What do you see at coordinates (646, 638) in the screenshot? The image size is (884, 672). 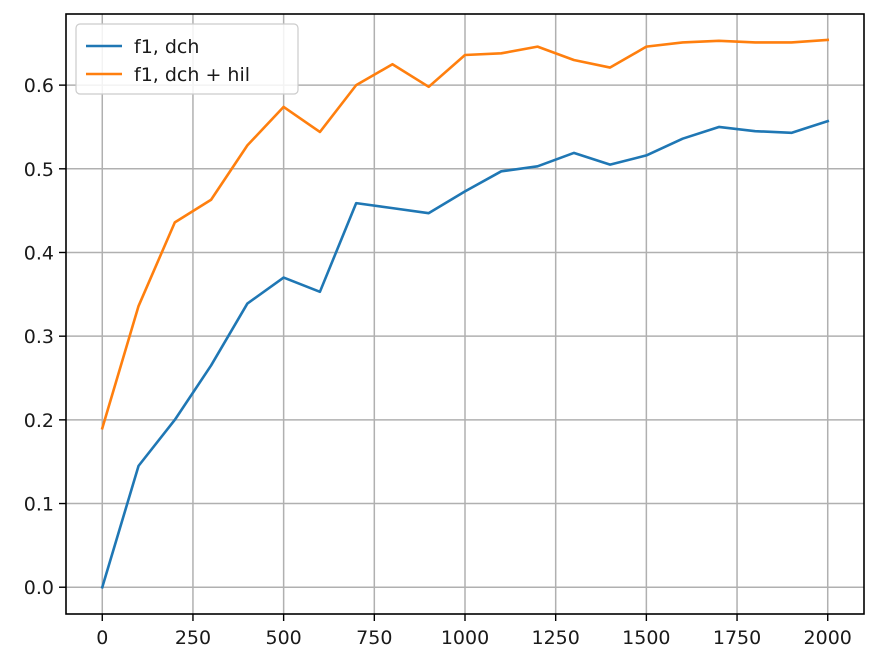 I see `x-tick-label: 1500` at bounding box center [646, 638].